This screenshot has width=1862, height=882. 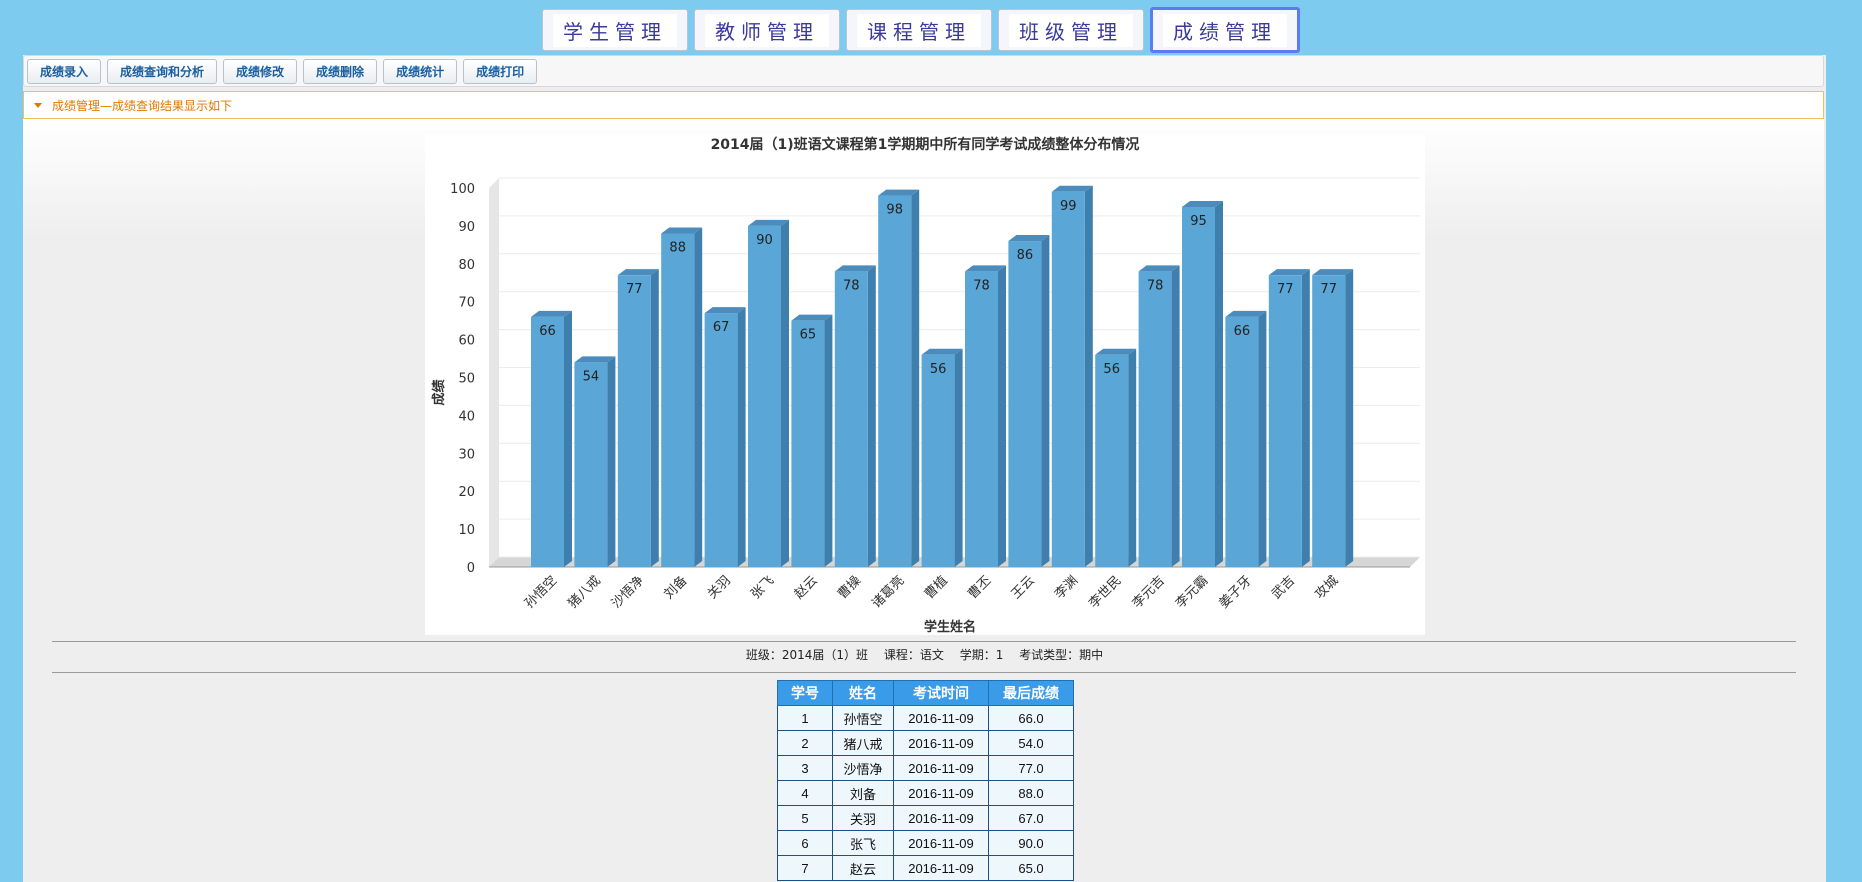 I want to click on score-entry-button: 成绩录入, so click(x=64, y=71).